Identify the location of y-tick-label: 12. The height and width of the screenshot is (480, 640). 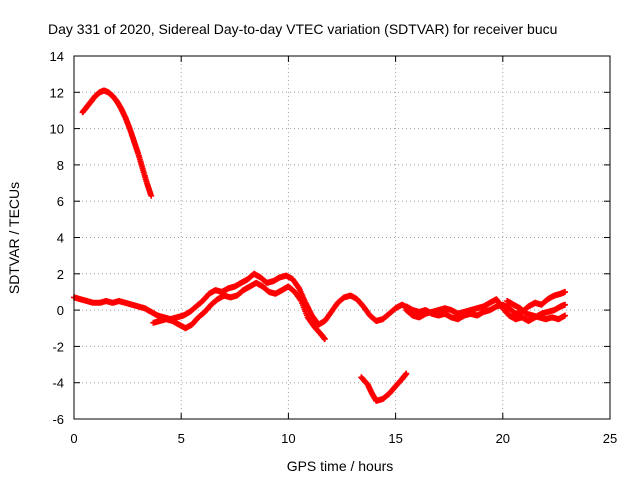
(57, 92).